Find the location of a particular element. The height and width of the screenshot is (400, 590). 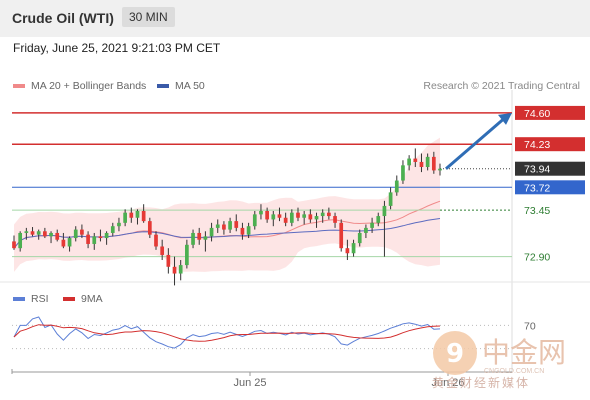

report-datetime: Friday, June 25, 2021 9:21:03 PM CET is located at coordinates (117, 48).